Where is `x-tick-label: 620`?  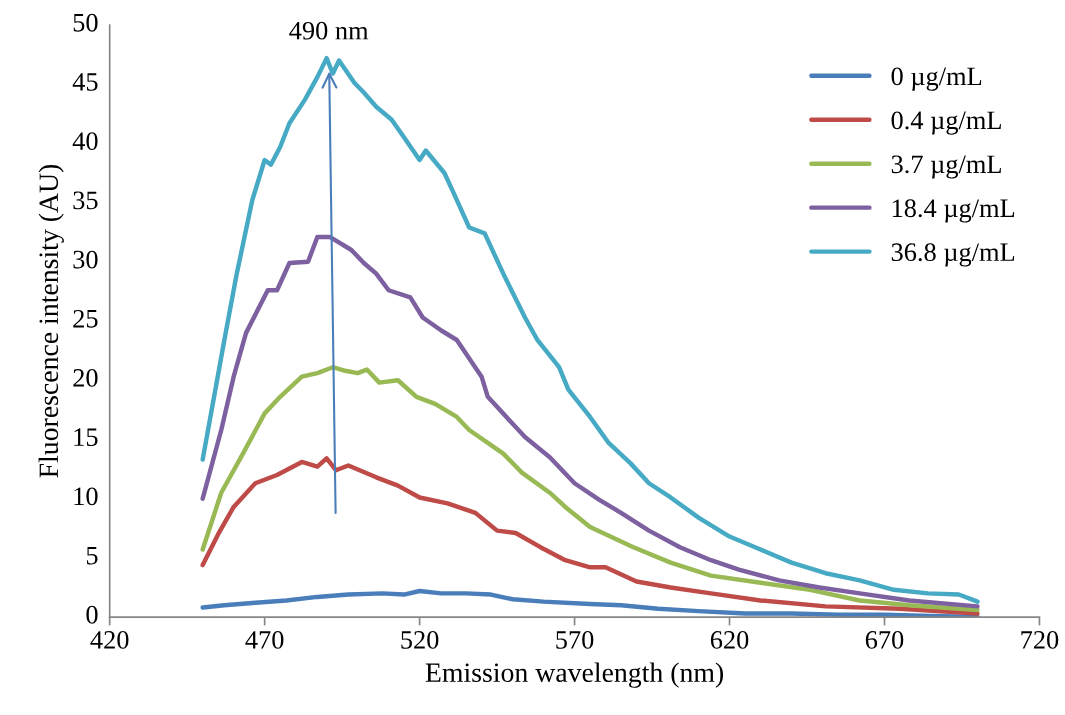 x-tick-label: 620 is located at coordinates (729, 640).